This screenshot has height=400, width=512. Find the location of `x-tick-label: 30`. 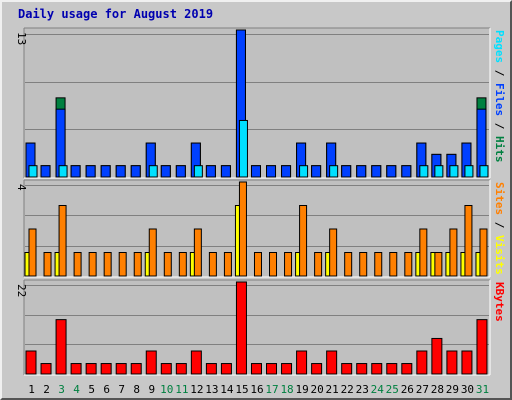

x-tick-label: 30 is located at coordinates (467, 389).